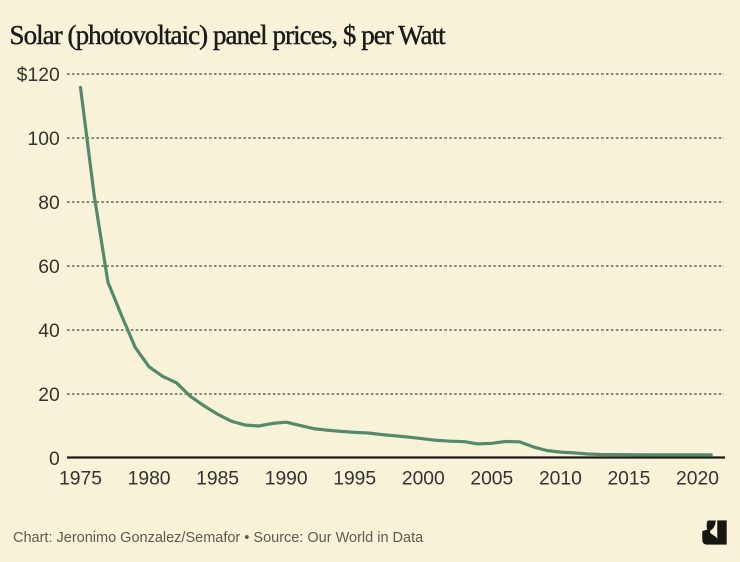 The height and width of the screenshot is (562, 740). What do you see at coordinates (491, 479) in the screenshot?
I see `svg-text: 2005` at bounding box center [491, 479].